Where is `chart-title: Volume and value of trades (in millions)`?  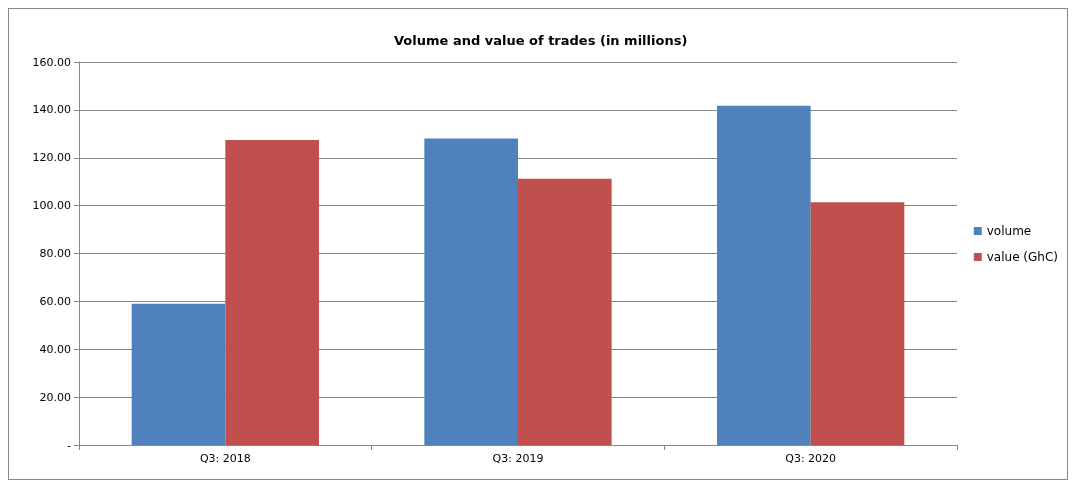 chart-title: Volume and value of trades (in millions) is located at coordinates (541, 40).